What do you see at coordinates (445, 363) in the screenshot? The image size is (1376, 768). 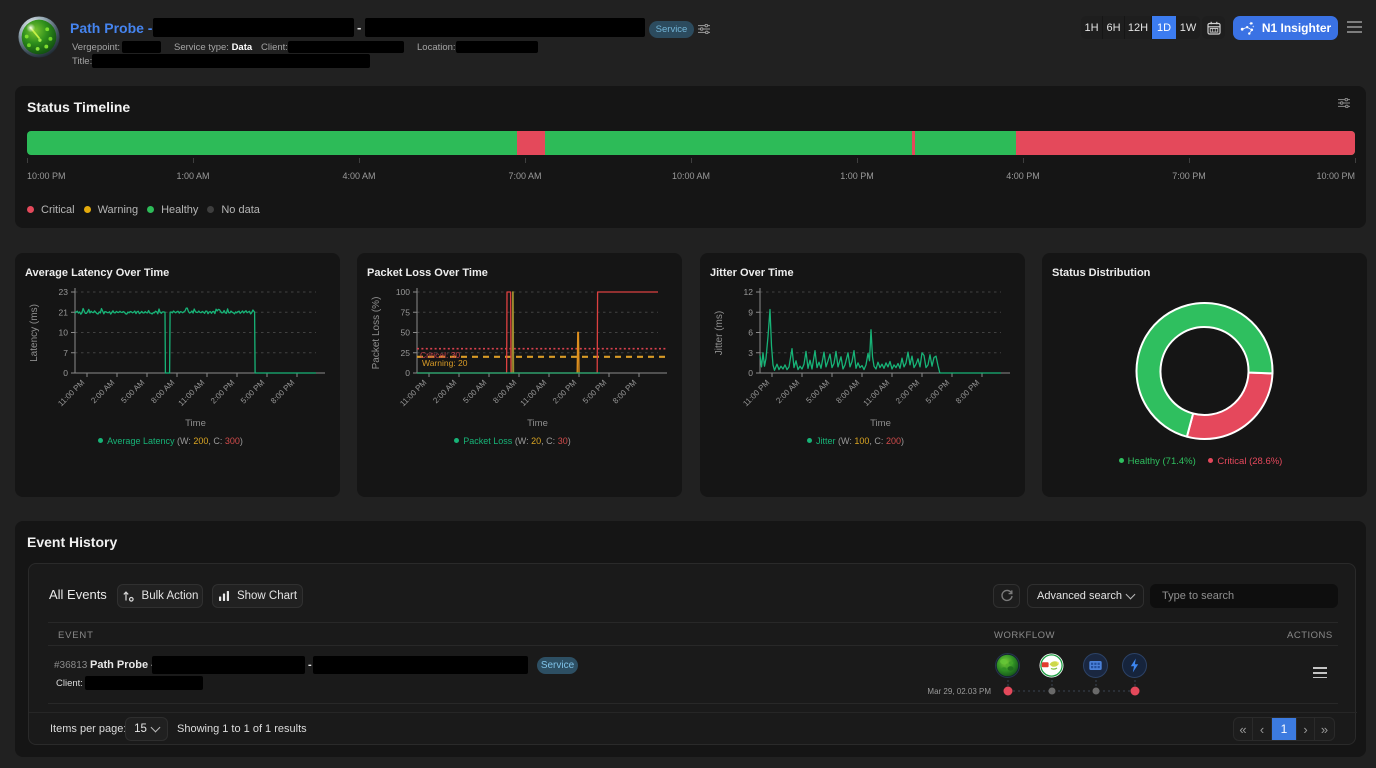 I see `svg-text: Warning: 20` at bounding box center [445, 363].